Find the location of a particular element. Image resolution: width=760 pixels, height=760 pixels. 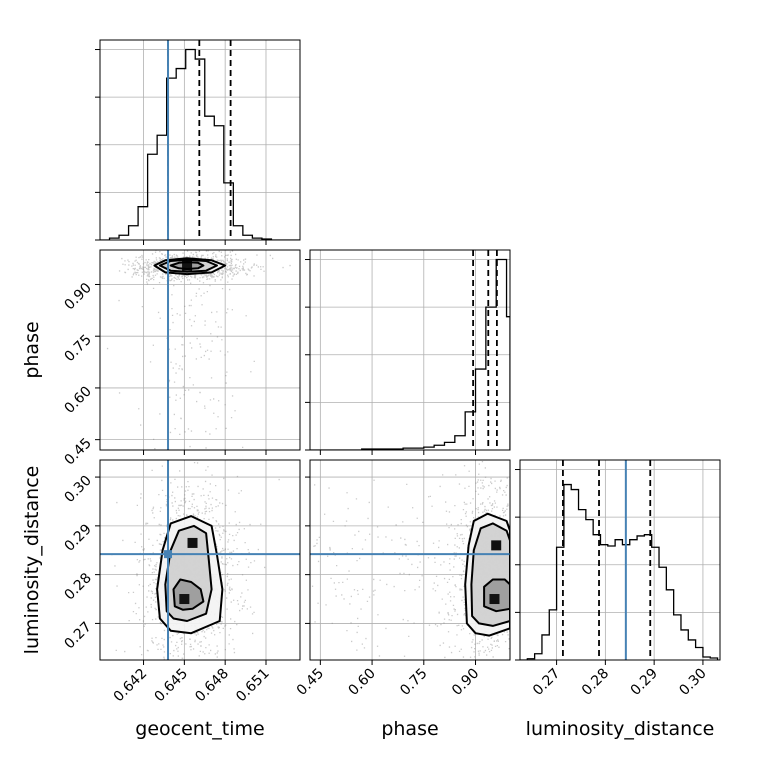

tick-label-geocent-time: 0.645 is located at coordinates (172, 686).